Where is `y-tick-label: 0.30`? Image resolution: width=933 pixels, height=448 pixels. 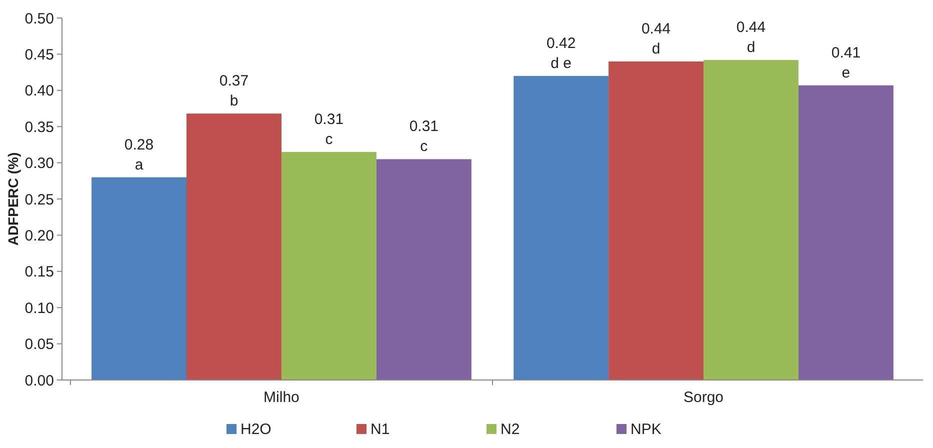
y-tick-label: 0.30 is located at coordinates (39, 163).